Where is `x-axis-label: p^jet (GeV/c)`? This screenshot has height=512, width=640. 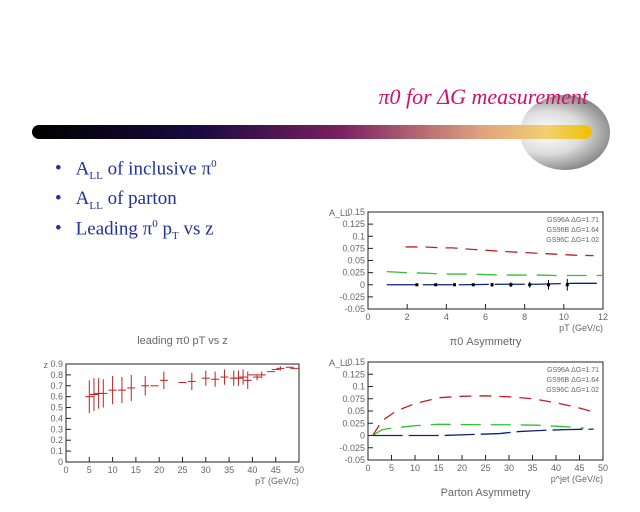
x-axis-label: p^jet (GeV/c) is located at coordinates (577, 479).